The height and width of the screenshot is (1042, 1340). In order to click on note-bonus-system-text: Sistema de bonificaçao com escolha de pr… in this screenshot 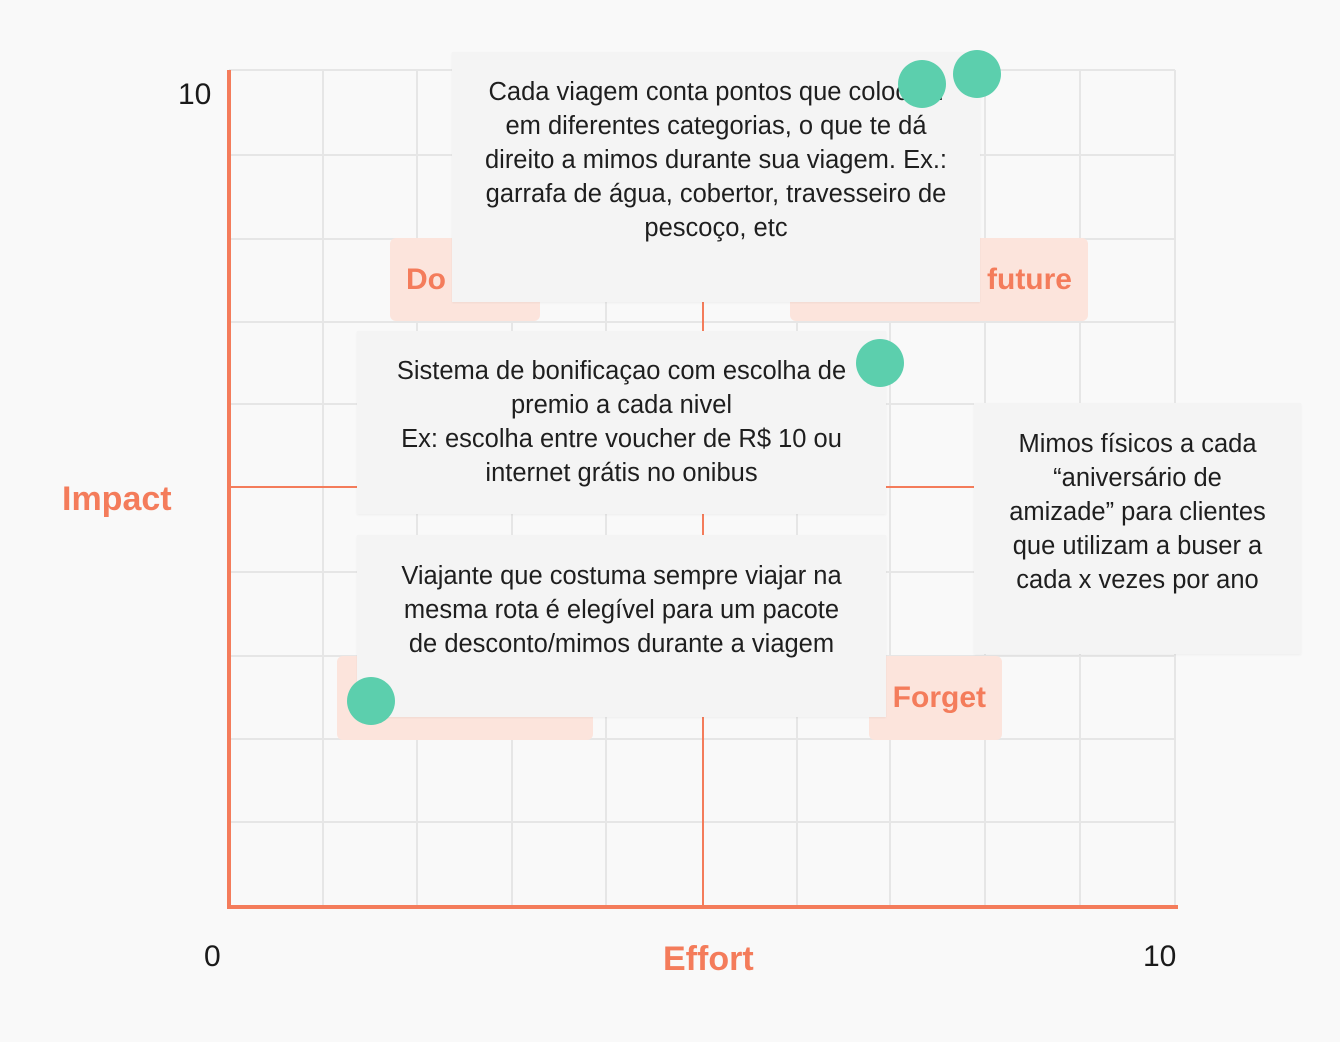, I will do `click(621, 422)`.